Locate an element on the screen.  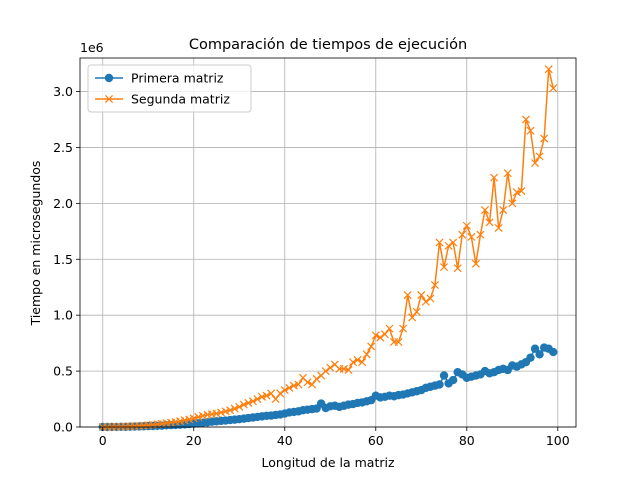
x-tick-label: 80 is located at coordinates (467, 440).